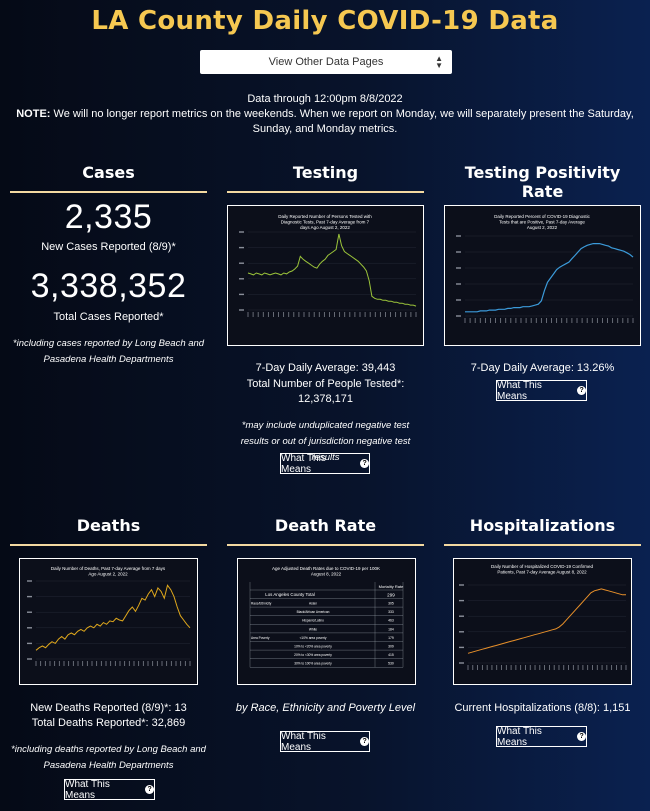  I want to click on cases-heading: Cases, so click(108, 178).